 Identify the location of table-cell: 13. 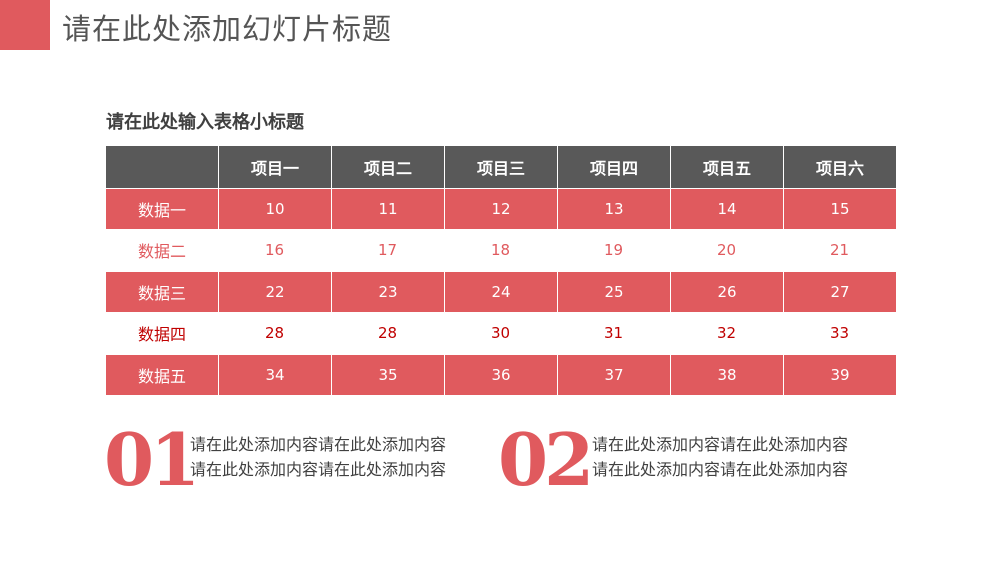
(613, 208).